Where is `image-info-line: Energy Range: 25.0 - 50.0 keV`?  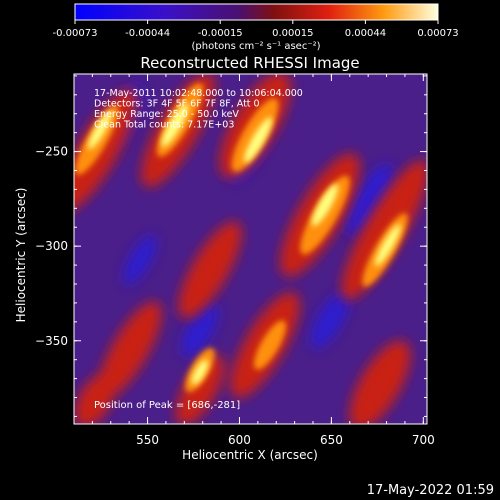 image-info-line: Energy Range: 25.0 - 50.0 keV is located at coordinates (166, 114).